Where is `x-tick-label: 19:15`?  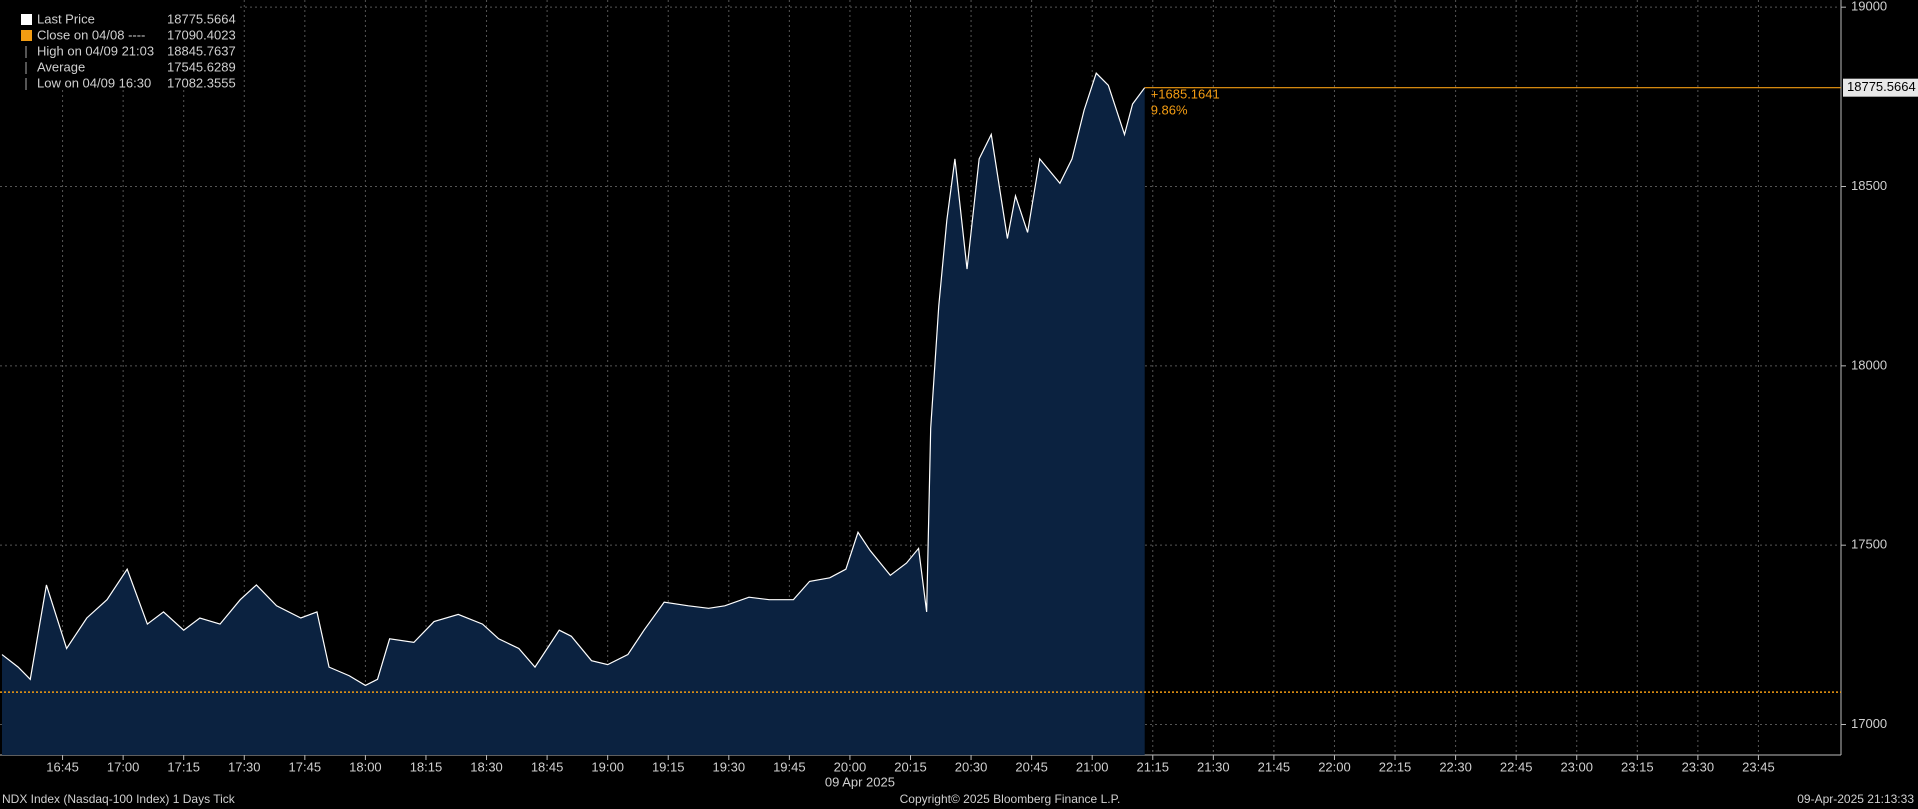 x-tick-label: 19:15 is located at coordinates (668, 766).